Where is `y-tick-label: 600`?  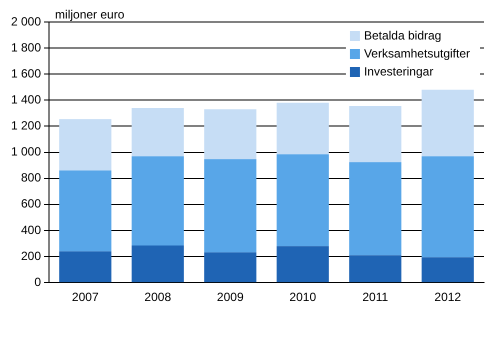 y-tick-label: 600 is located at coordinates (31, 203).